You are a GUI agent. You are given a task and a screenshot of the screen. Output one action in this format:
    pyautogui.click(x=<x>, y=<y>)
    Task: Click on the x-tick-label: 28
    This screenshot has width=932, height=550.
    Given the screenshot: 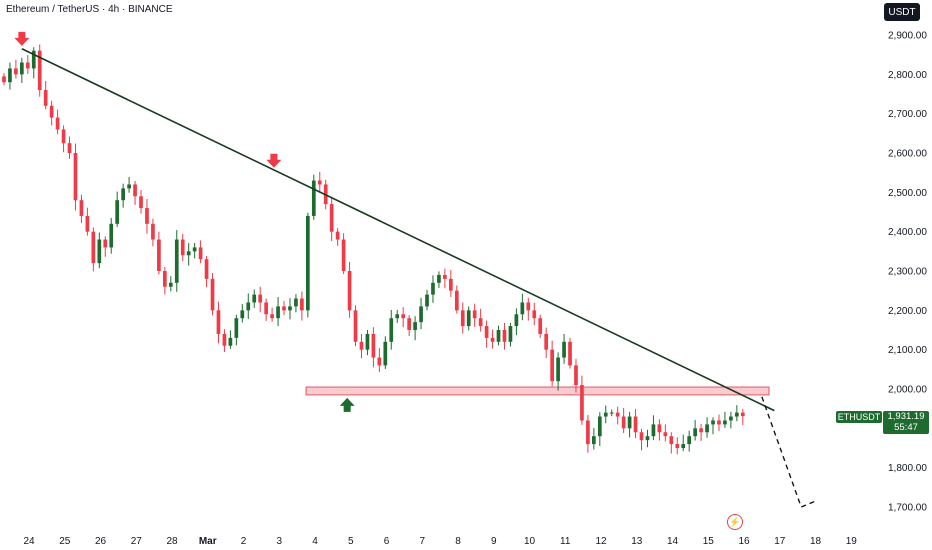 What is the action you would take?
    pyautogui.click(x=172, y=541)
    